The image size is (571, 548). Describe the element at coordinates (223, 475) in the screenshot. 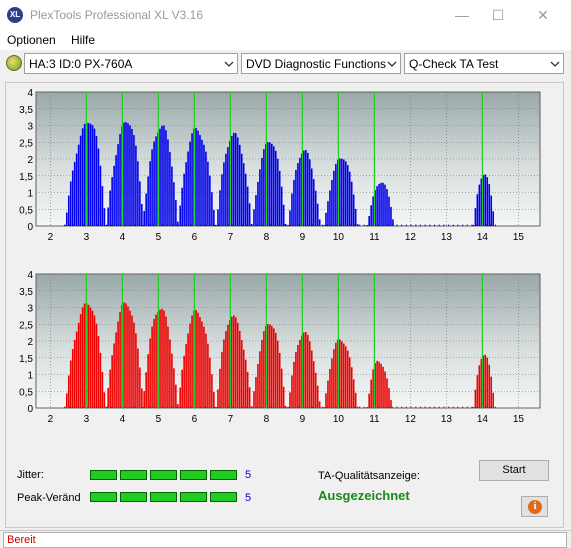

I see `jitter-meter-segment` at that location.